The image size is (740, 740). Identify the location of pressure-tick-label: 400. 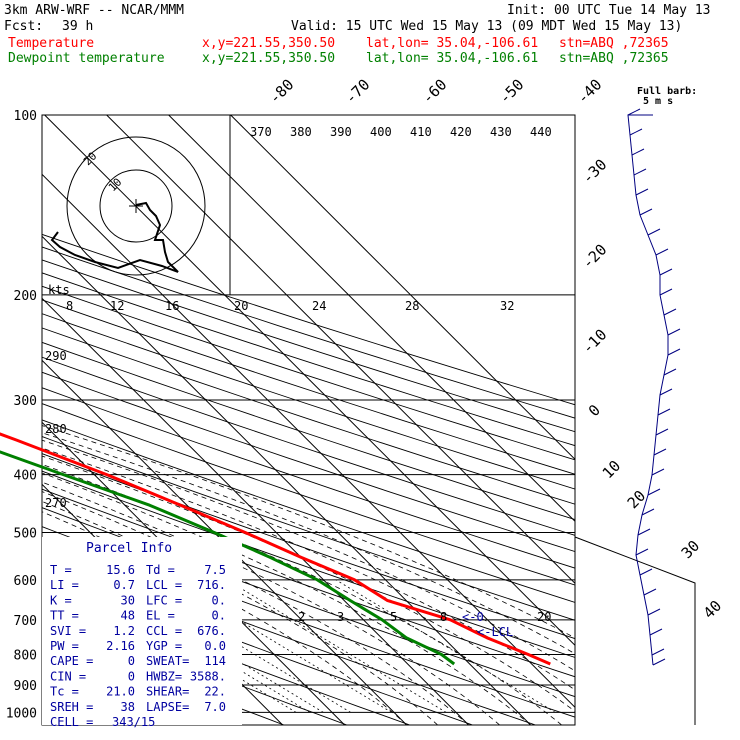
(25, 476).